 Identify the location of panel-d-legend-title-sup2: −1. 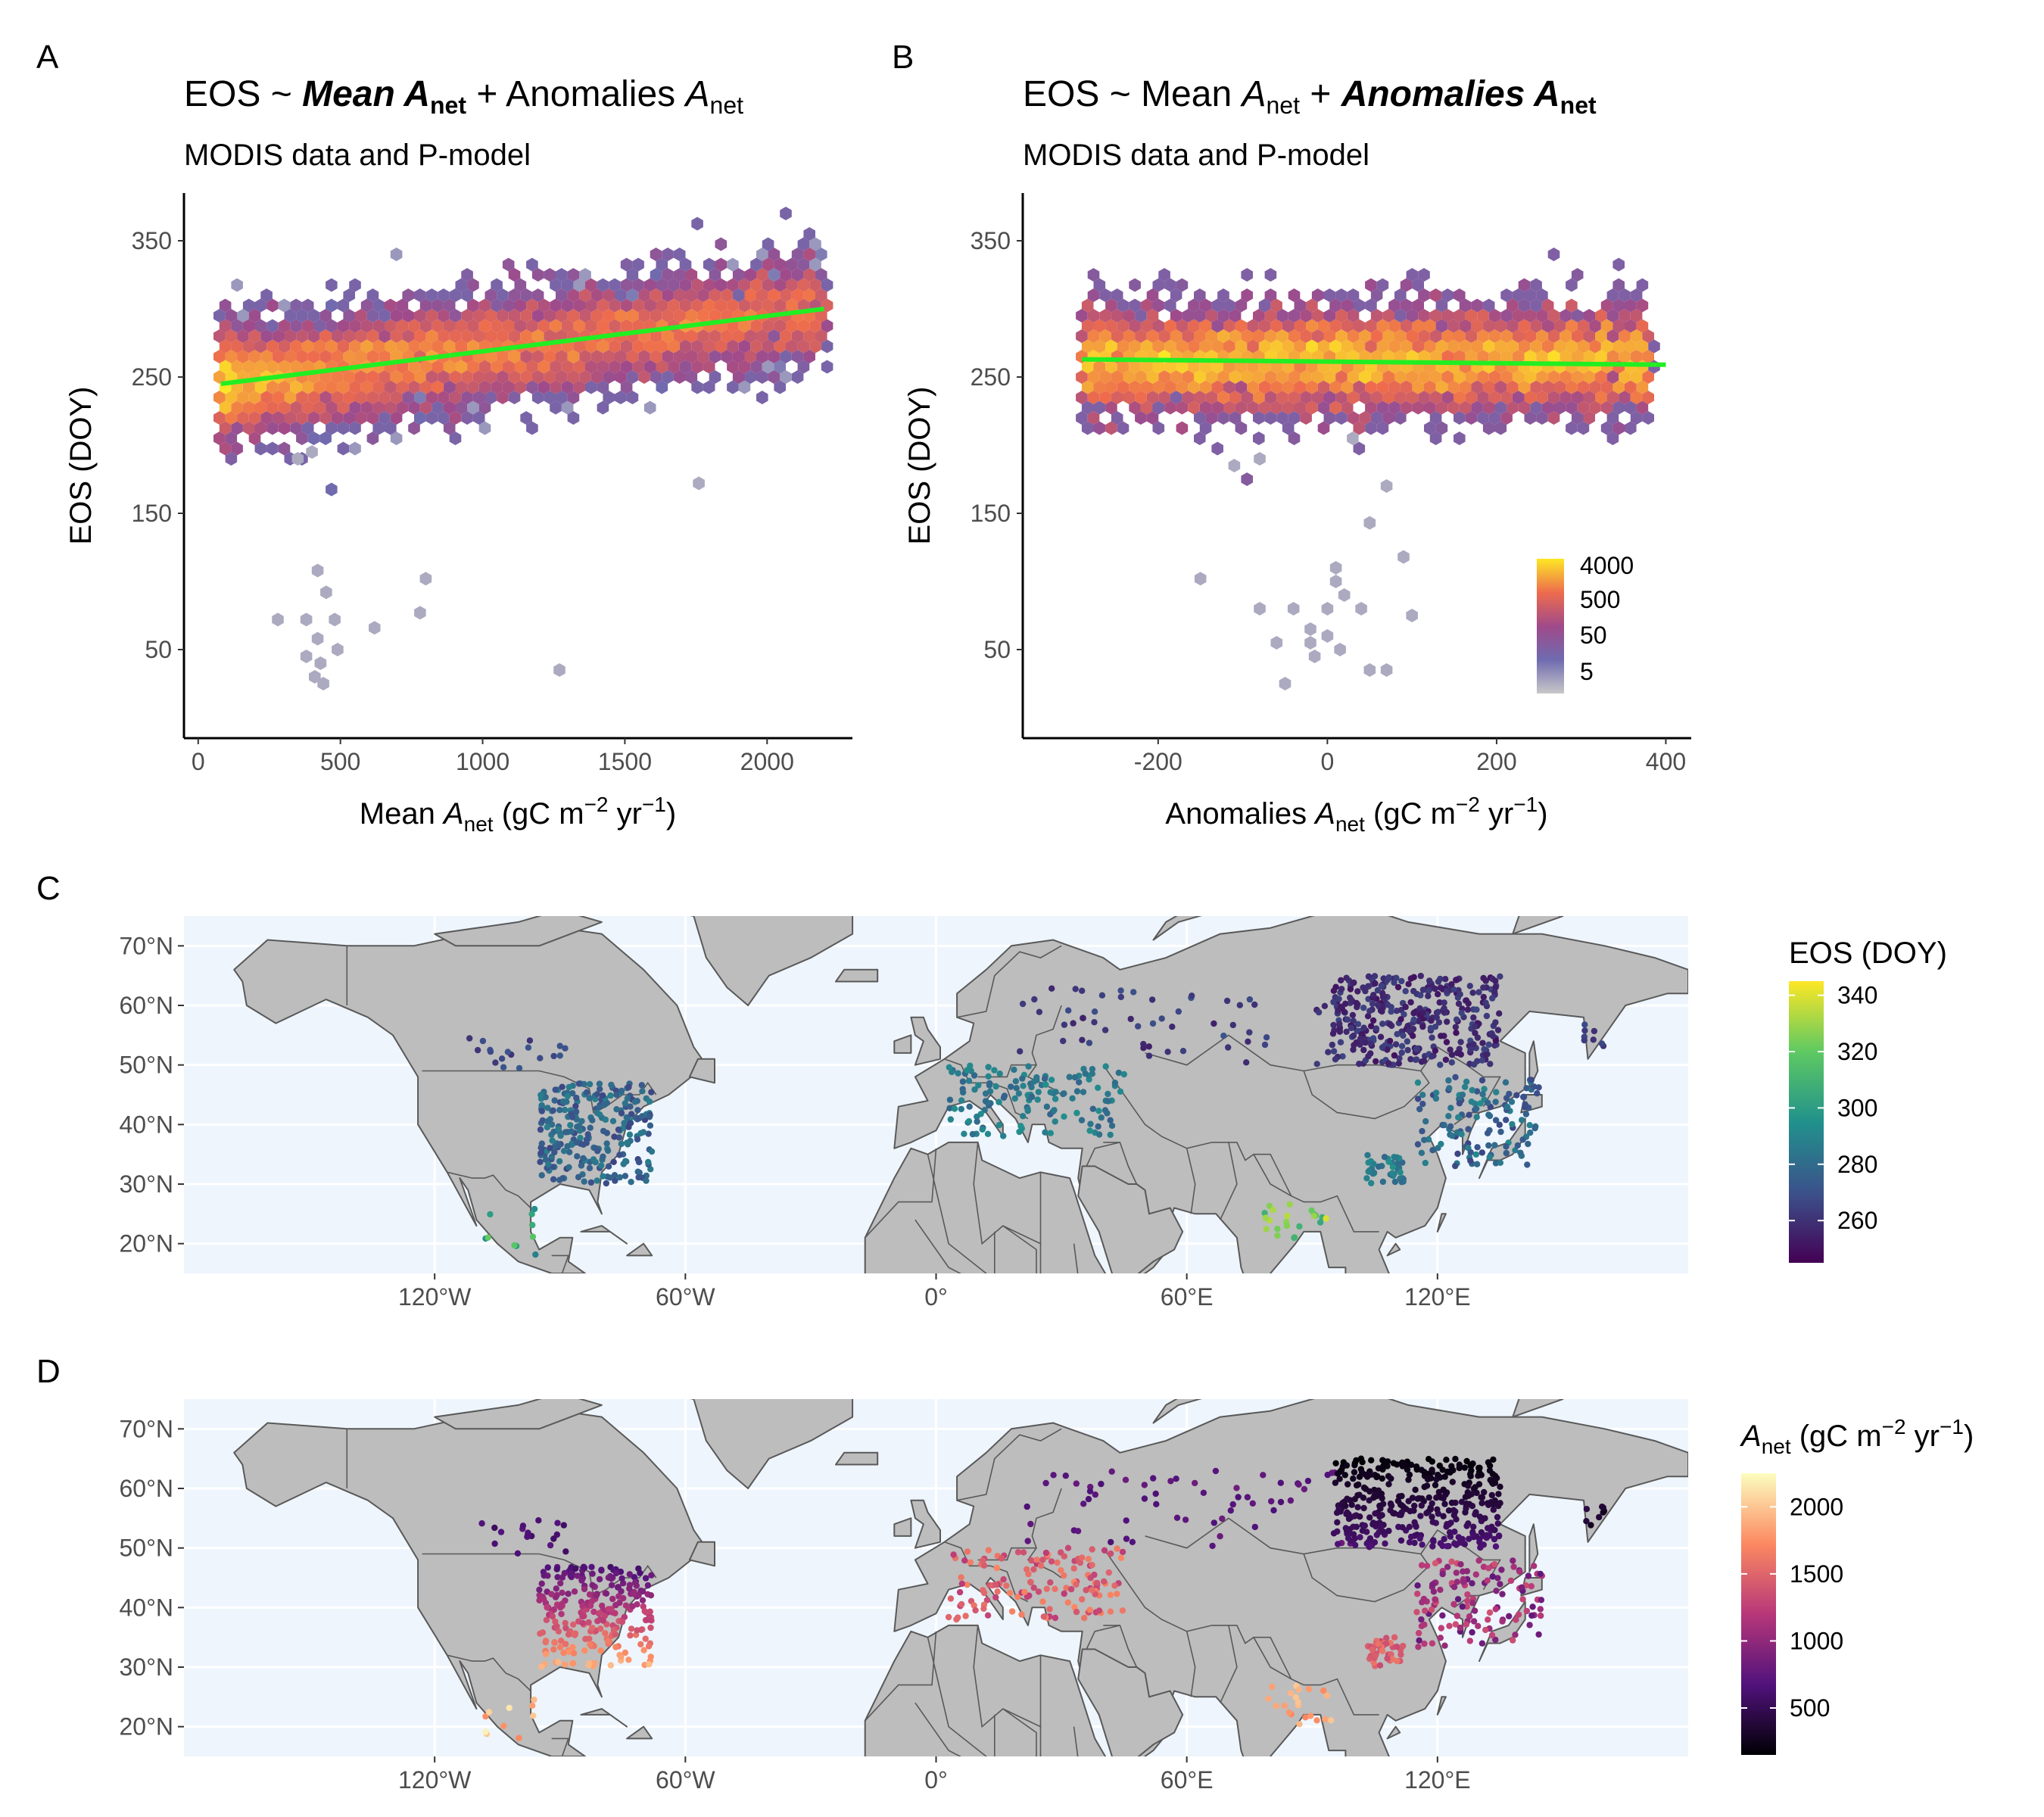
(1952, 1426).